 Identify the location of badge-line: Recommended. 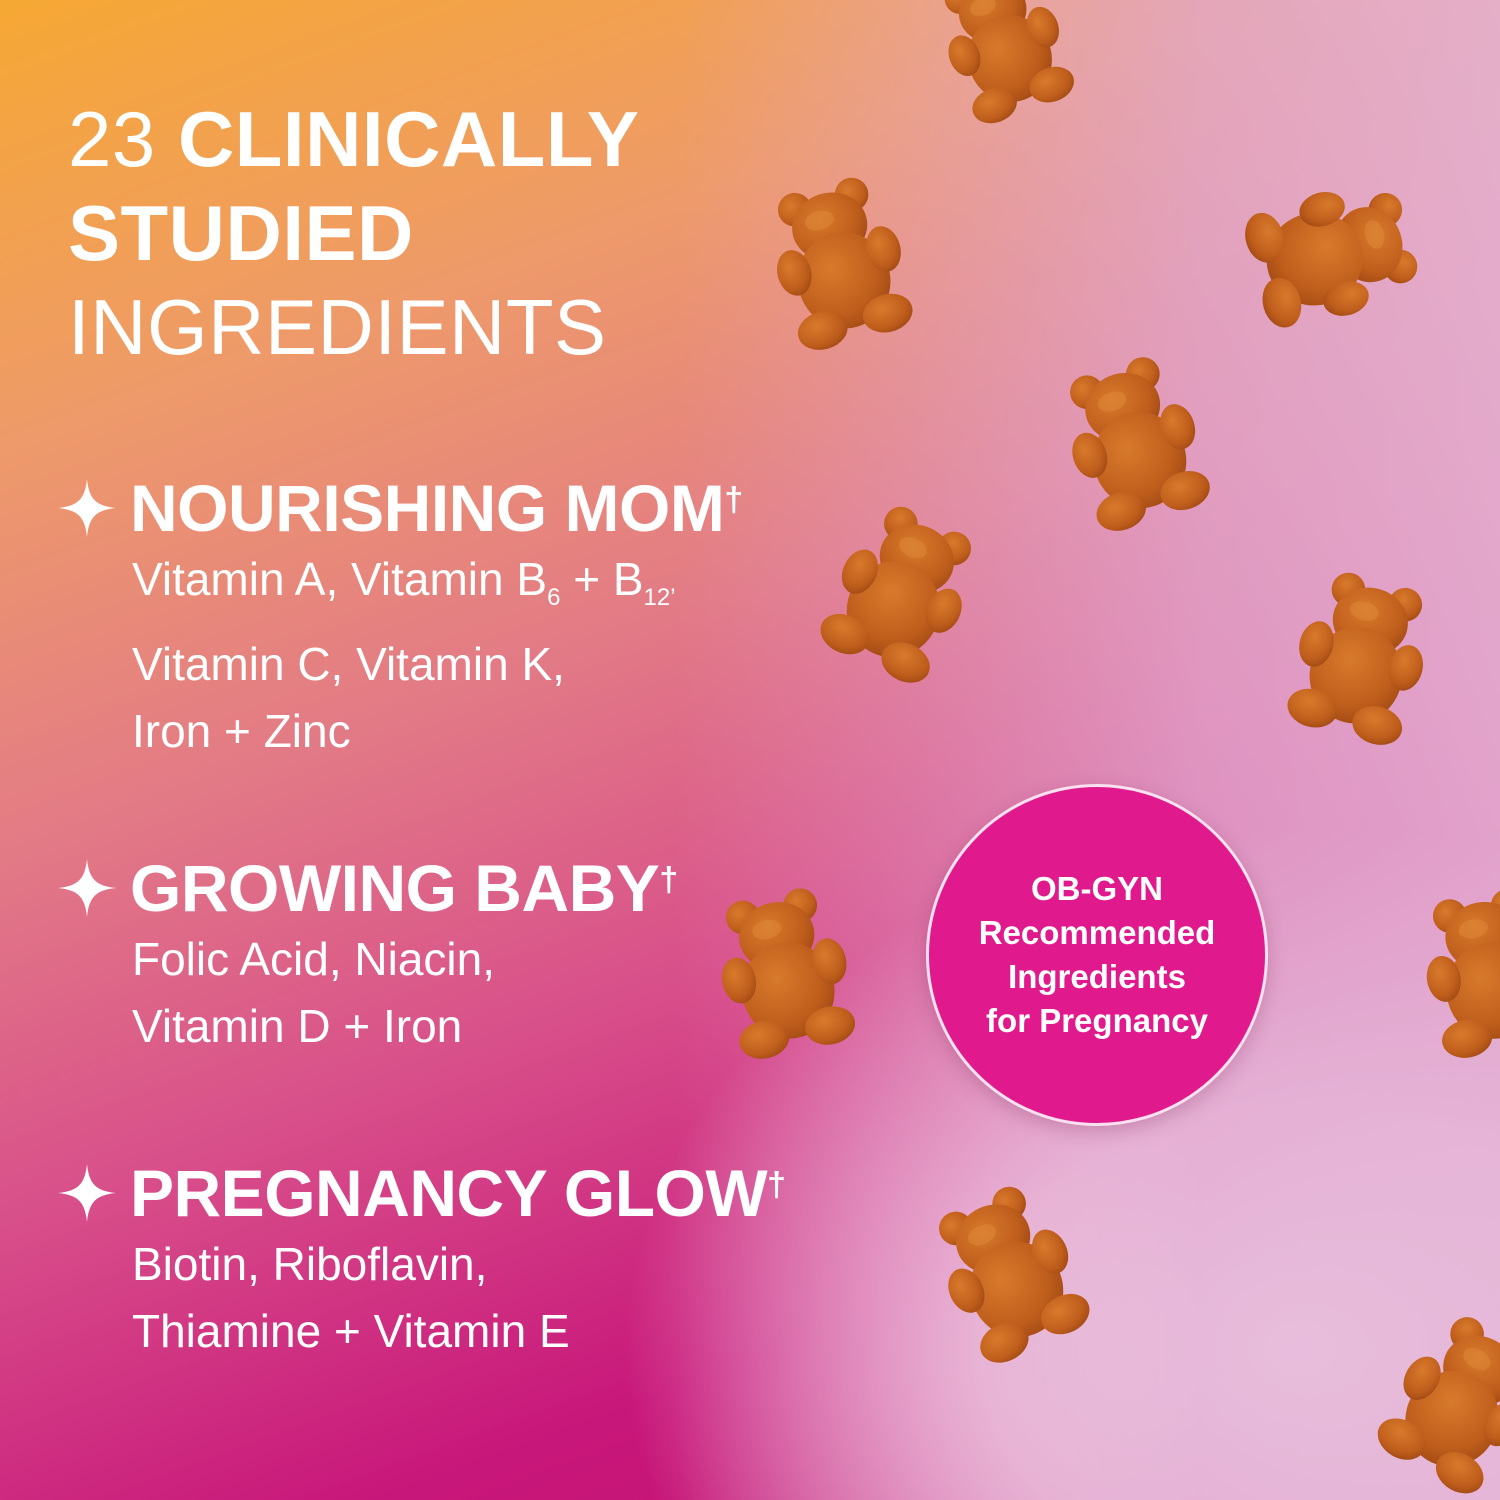
(1097, 932).